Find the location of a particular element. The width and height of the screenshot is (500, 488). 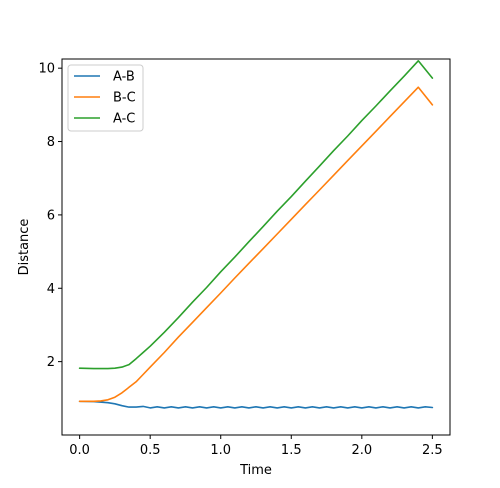

x-tick-label: 1.0 is located at coordinates (220, 450).